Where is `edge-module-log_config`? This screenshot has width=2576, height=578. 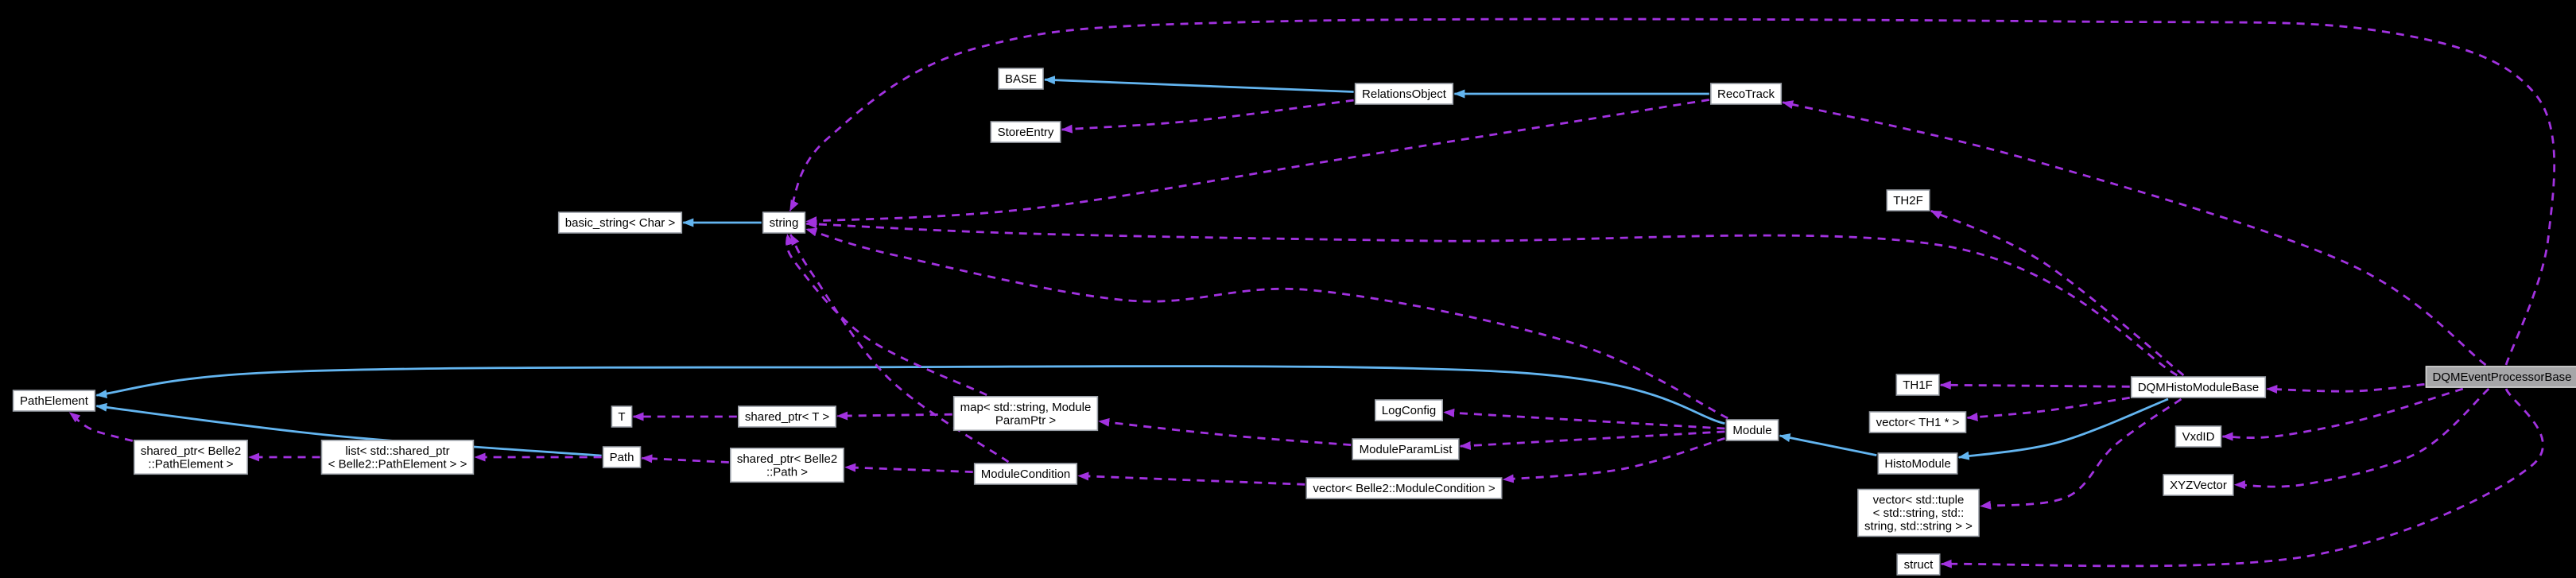
edge-module-log_config is located at coordinates (1584, 419).